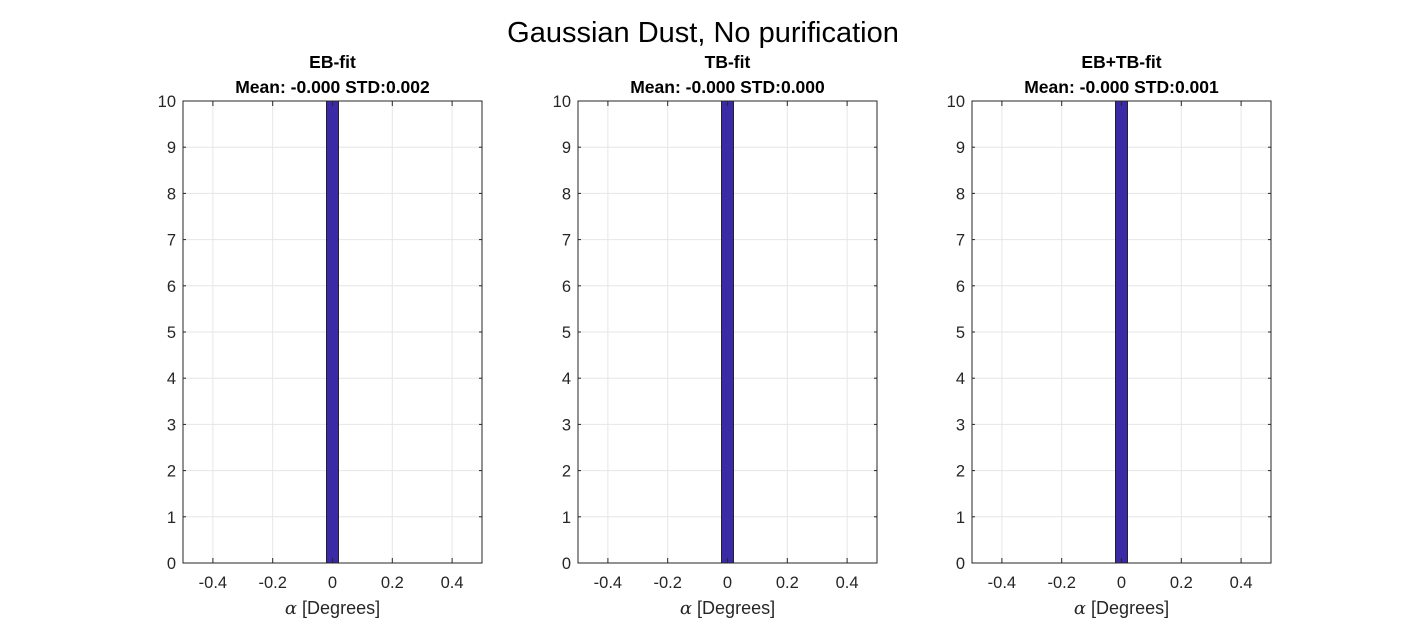 This screenshot has width=1406, height=625. What do you see at coordinates (1121, 62) in the screenshot?
I see `subplot-title: EB+TB-fit` at bounding box center [1121, 62].